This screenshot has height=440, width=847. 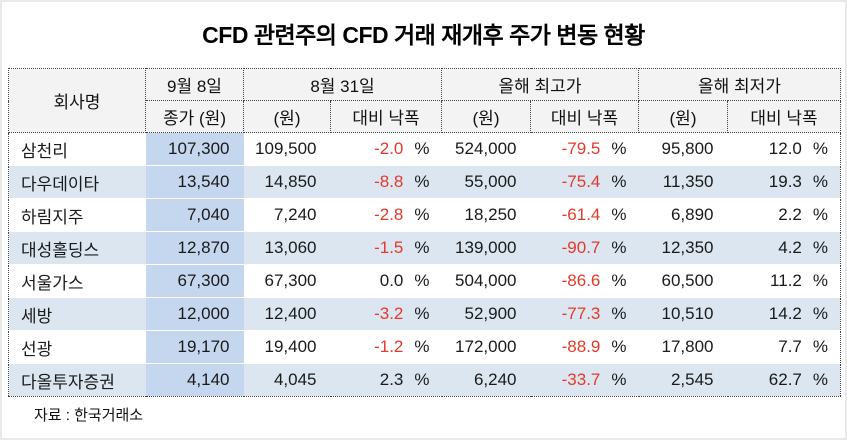 I want to click on year-low: 11,350, so click(x=683, y=182).